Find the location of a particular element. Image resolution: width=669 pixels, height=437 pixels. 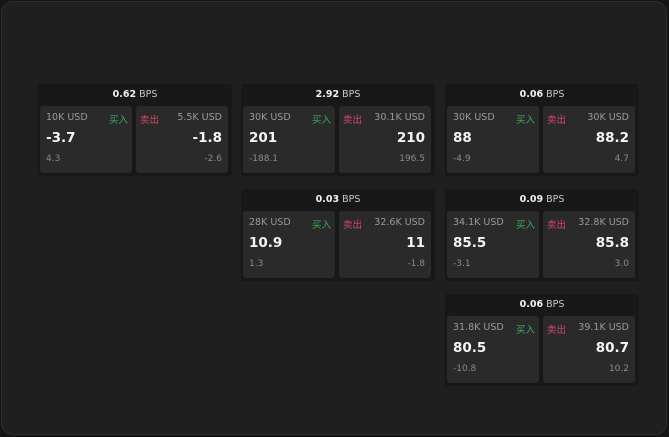

bid-price: 85.5 is located at coordinates (470, 243).